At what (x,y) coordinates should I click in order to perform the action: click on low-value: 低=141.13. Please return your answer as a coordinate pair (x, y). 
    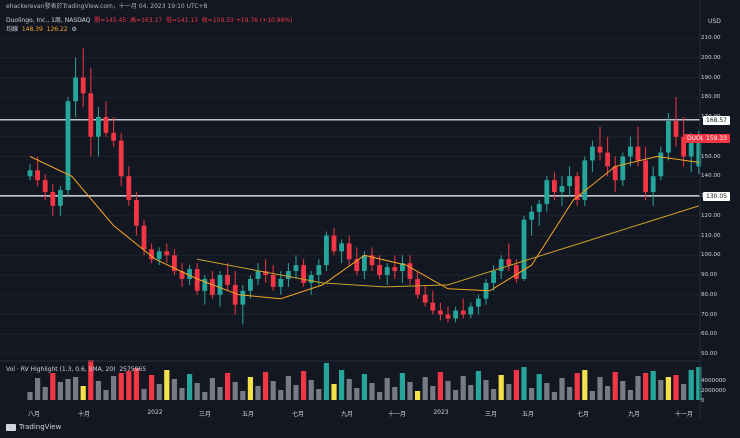
    Looking at the image, I should click on (181, 20).